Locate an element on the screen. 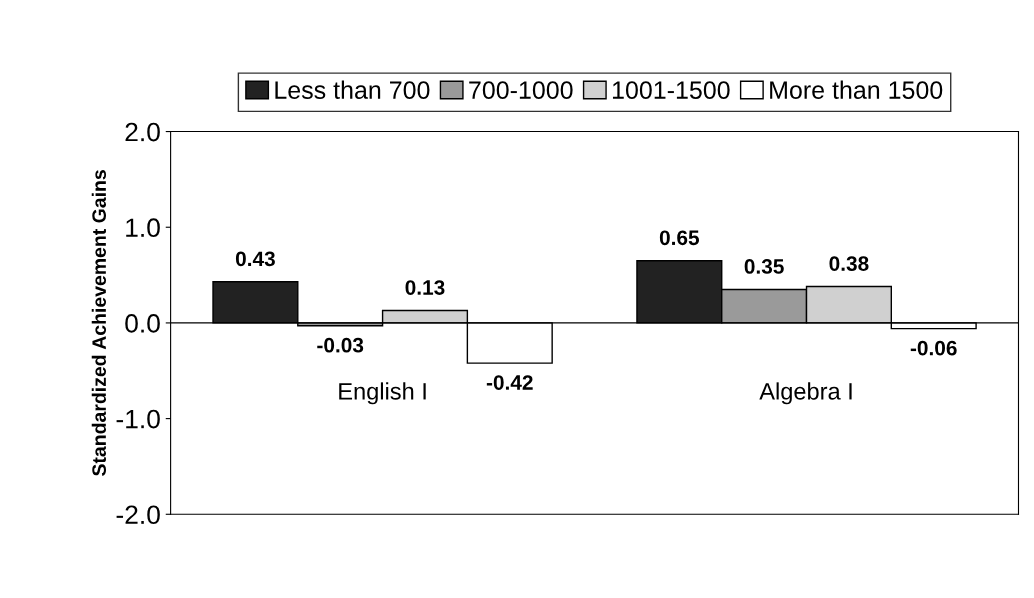 Image resolution: width=1034 pixels, height=598 pixels. legend-label: Less than 700 is located at coordinates (352, 89).